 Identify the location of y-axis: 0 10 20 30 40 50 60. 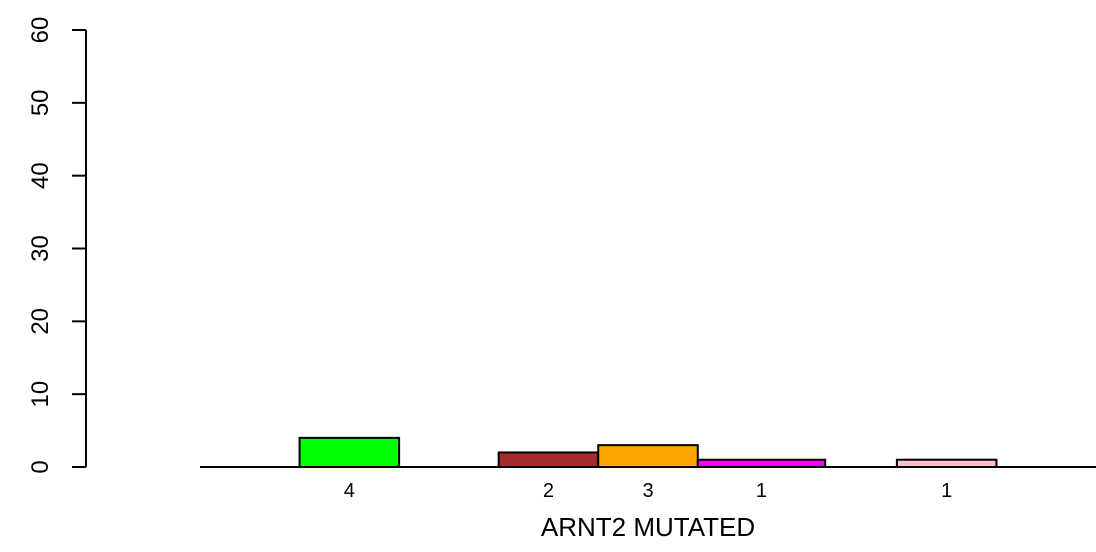
(57, 245).